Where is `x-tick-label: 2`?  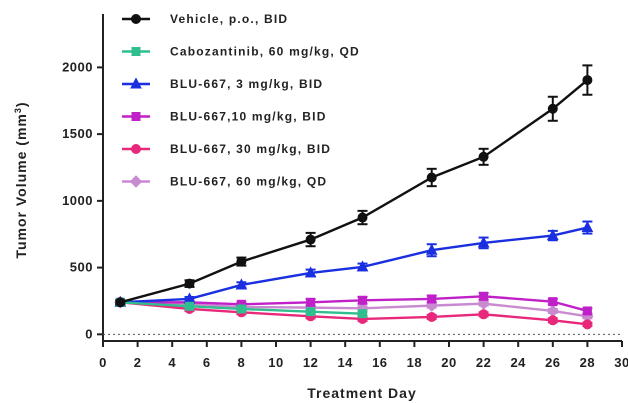
x-tick-label: 2 is located at coordinates (138, 362).